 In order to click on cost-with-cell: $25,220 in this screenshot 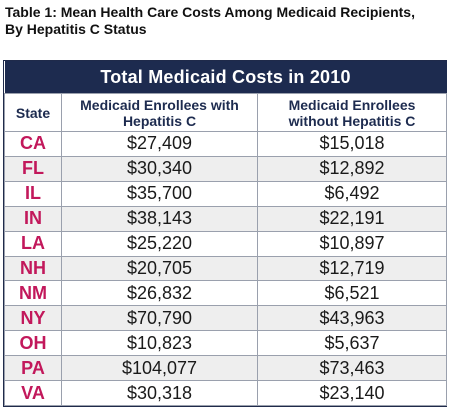, I will do `click(159, 243)`.